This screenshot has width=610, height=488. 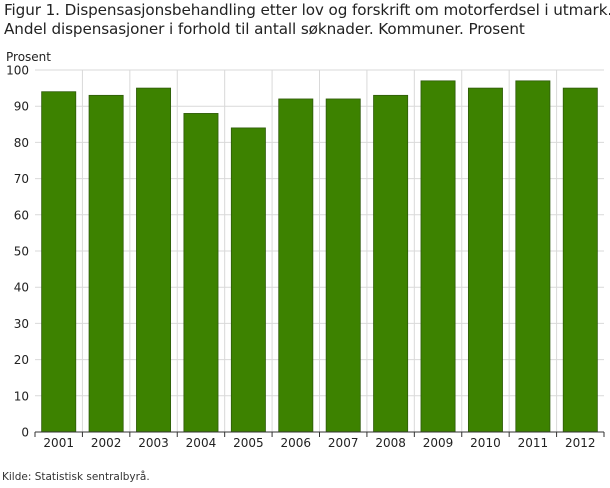 I want to click on bar-2006, so click(x=296, y=265).